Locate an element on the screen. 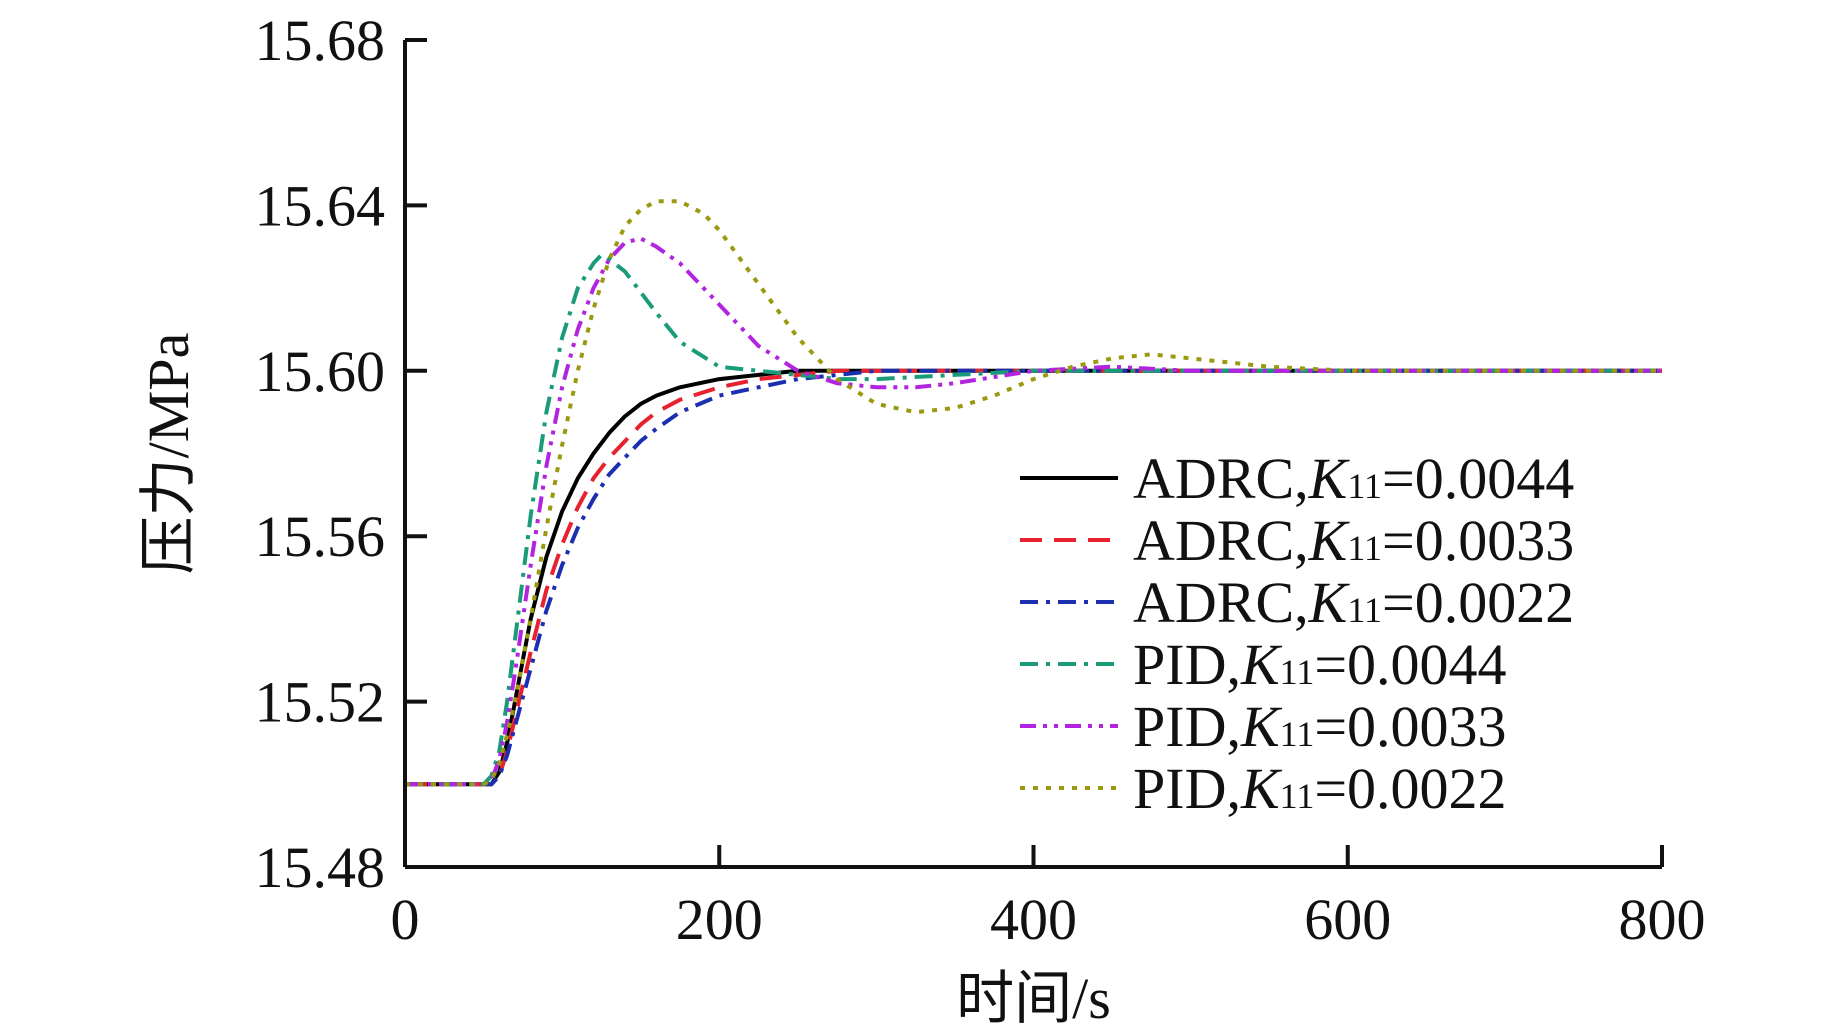  y-tick-label: 15.64 is located at coordinates (320, 205).